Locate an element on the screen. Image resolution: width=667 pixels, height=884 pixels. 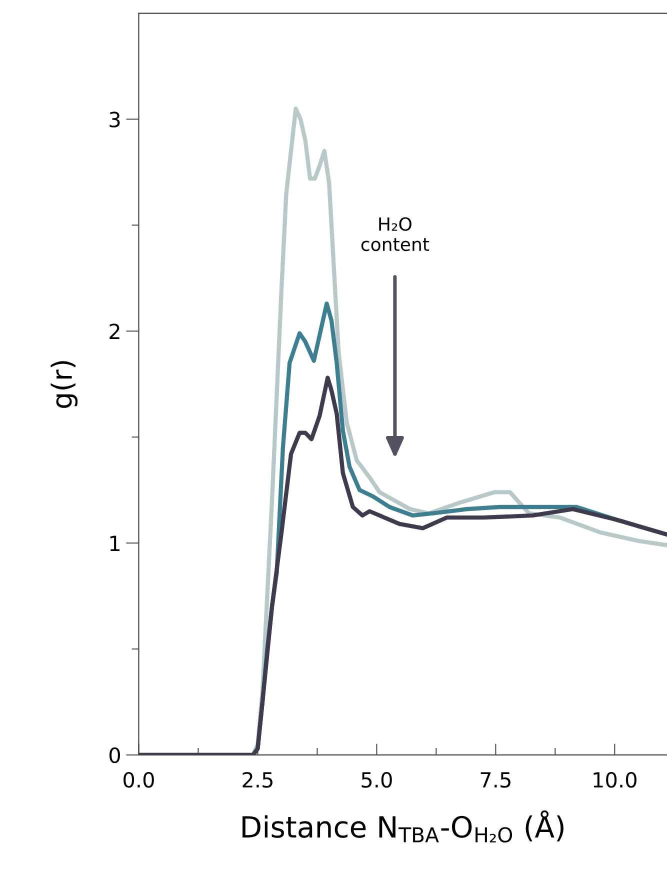
y-axis-title: g(r) is located at coordinates (64, 384).